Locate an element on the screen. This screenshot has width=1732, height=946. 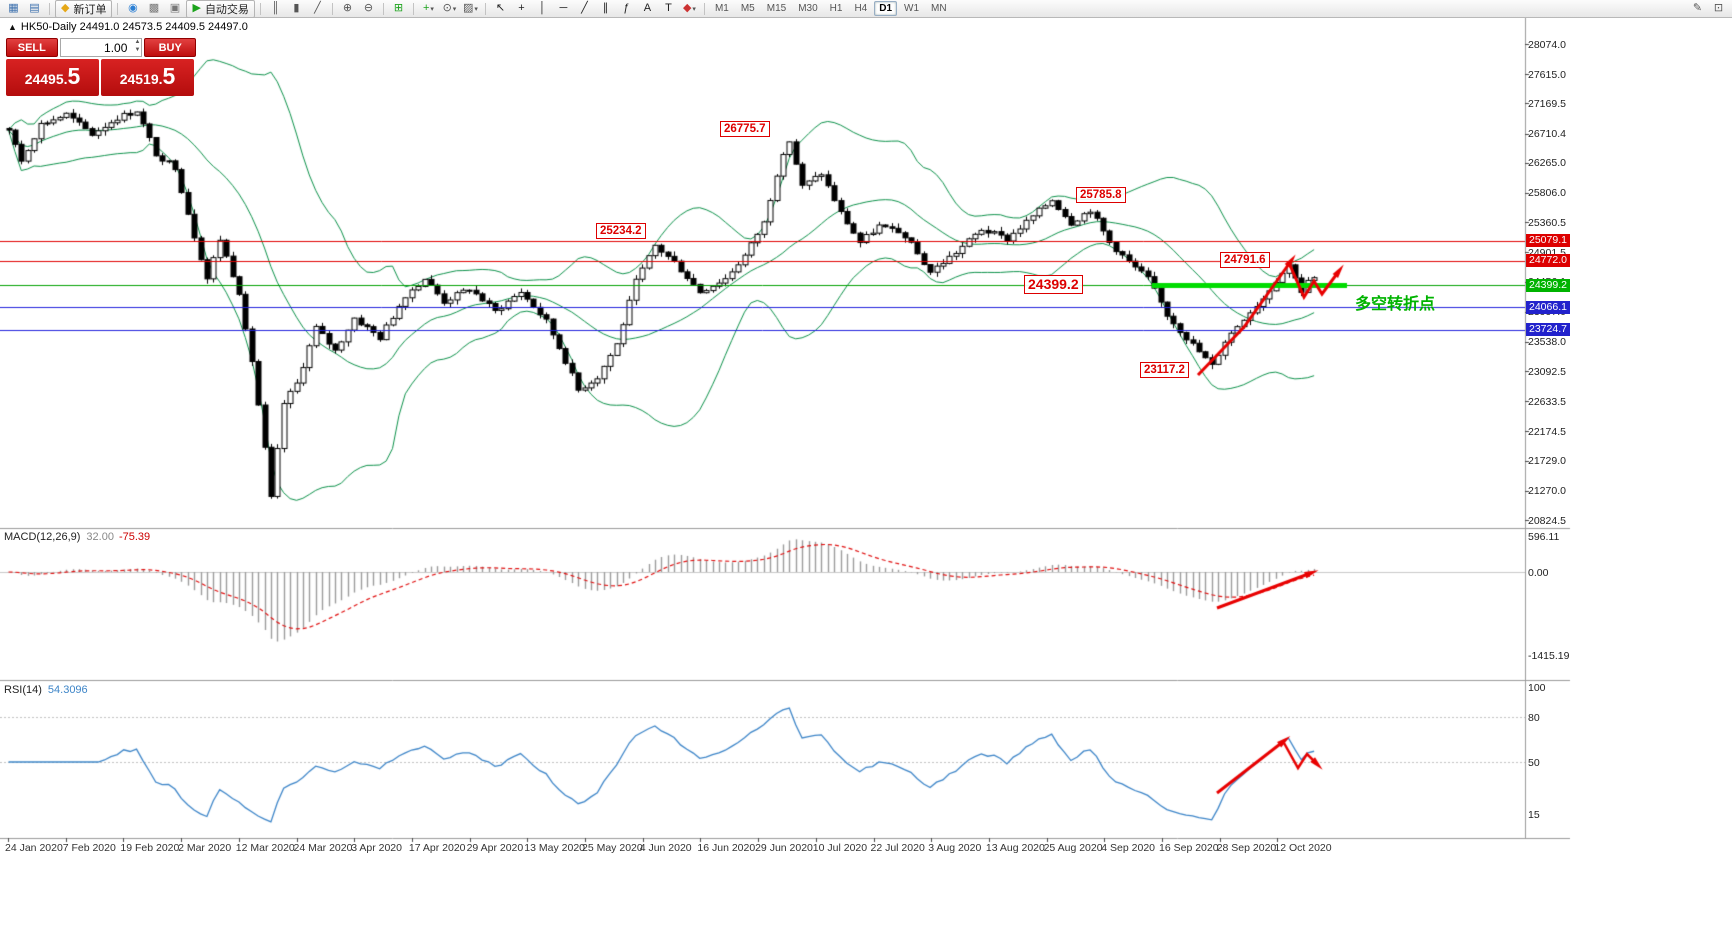
date-axis-label: 28 Sep 2020 is located at coordinates (1246, 848).